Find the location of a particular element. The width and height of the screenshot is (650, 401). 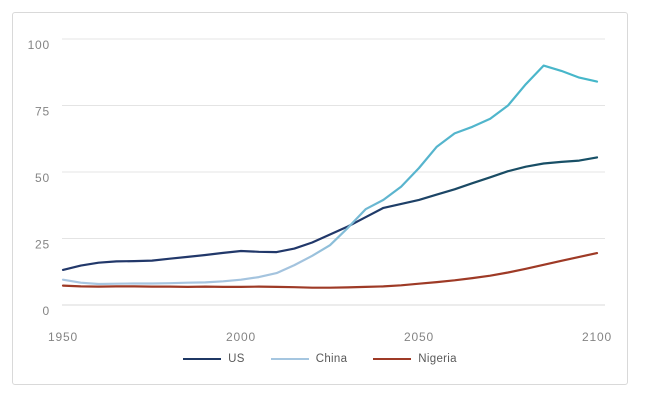

legend-item-china: China is located at coordinates (309, 359).